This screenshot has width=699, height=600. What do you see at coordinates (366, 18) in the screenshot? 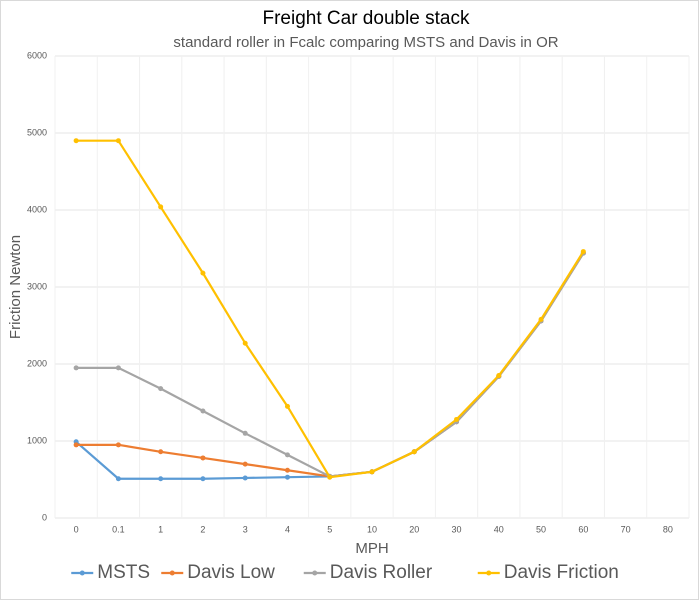
I see `chart-title: Freight Car double stack` at bounding box center [366, 18].